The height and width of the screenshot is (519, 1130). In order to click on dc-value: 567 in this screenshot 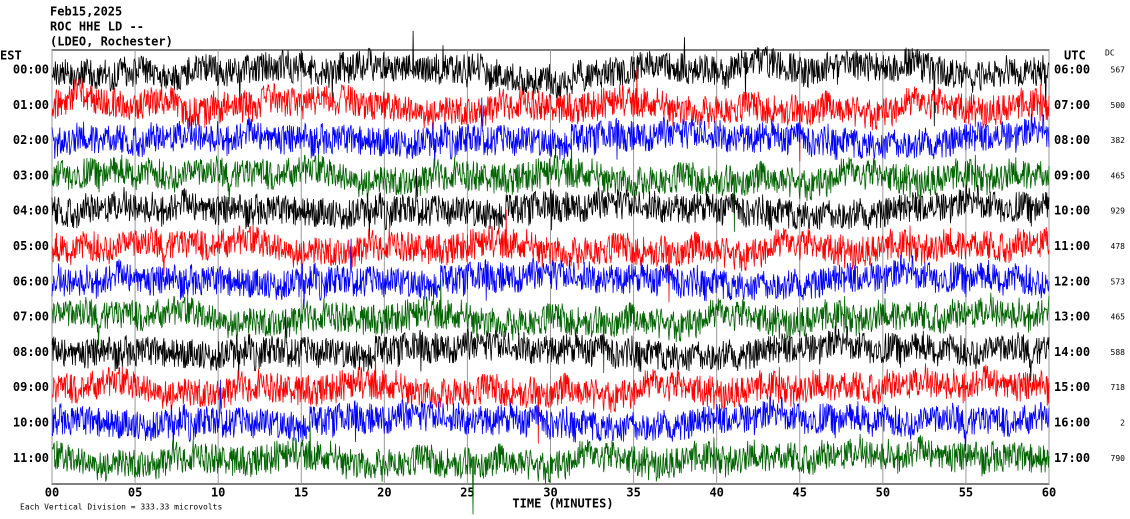, I will do `click(1118, 70)`.